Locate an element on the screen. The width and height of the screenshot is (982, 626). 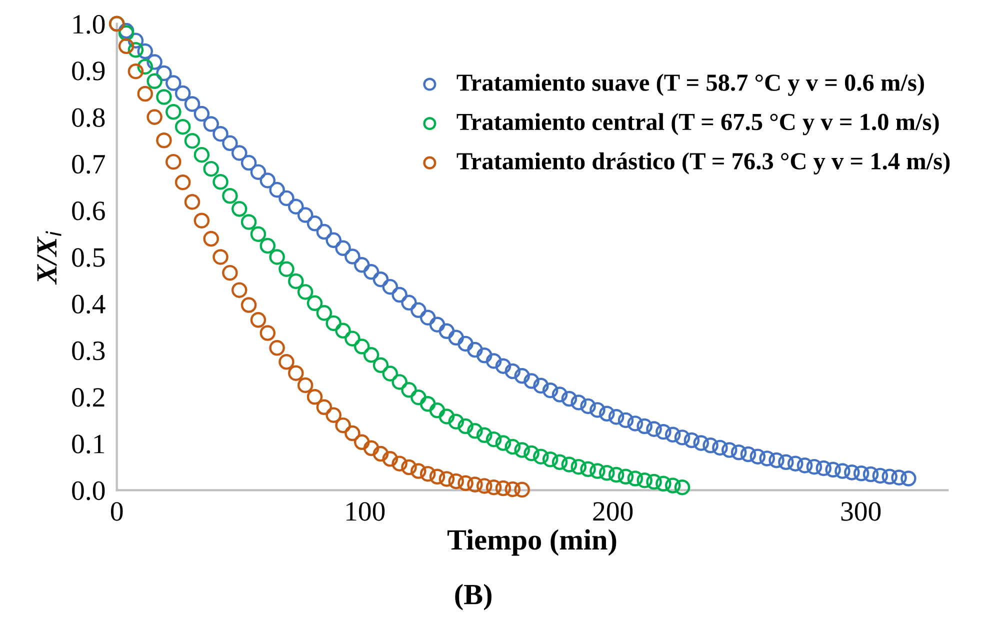
y-tick-label: 0.4 is located at coordinates (89, 304).